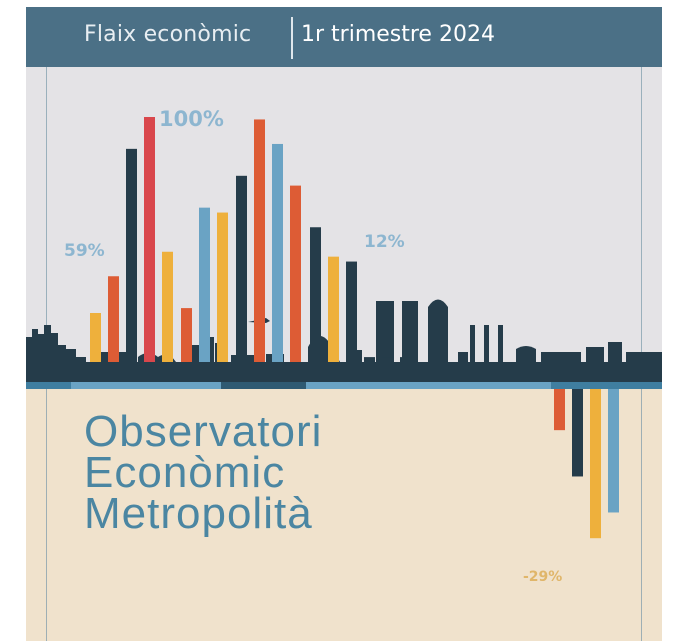 This screenshot has height=641, width=674. I want to click on city-skyline, so click(344, 340).